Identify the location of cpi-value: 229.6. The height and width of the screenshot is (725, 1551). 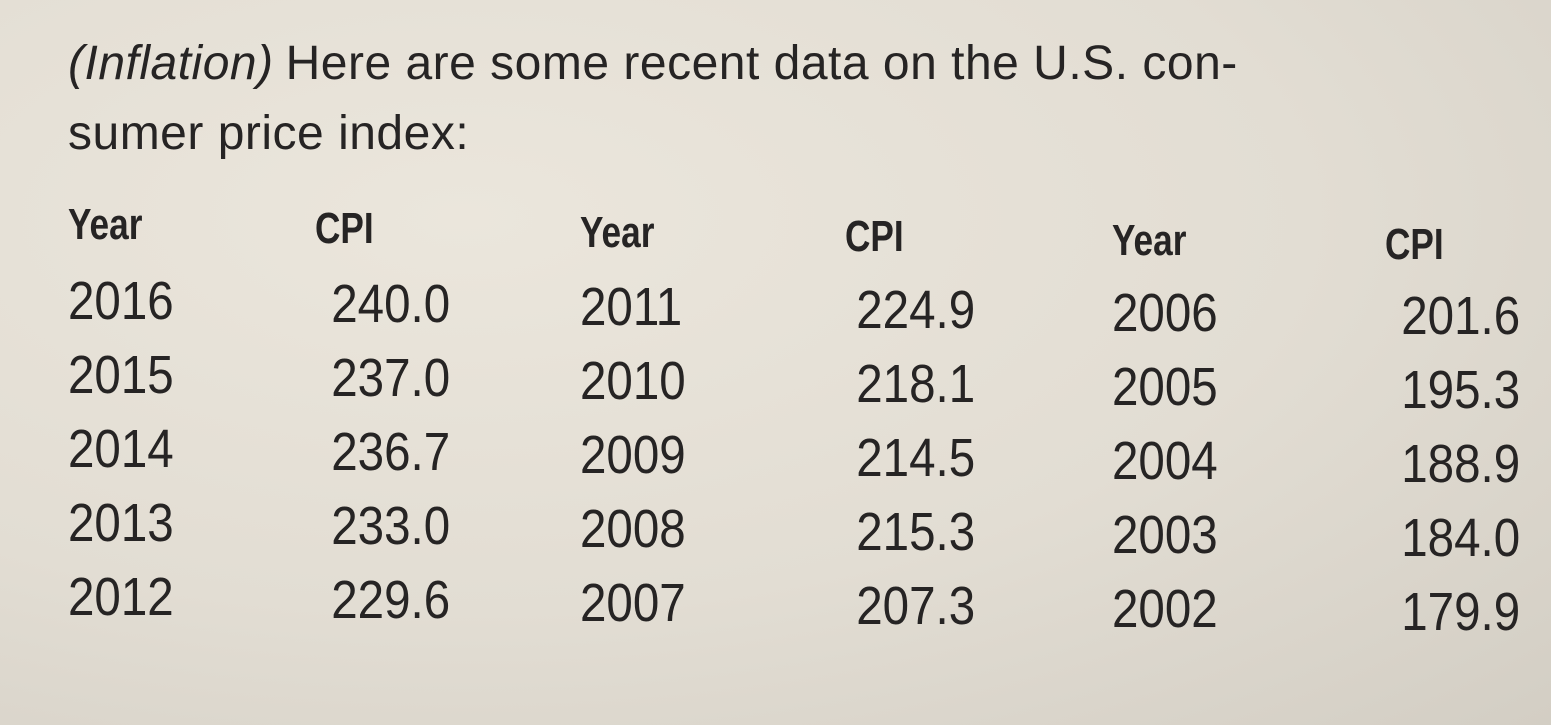
(390, 600).